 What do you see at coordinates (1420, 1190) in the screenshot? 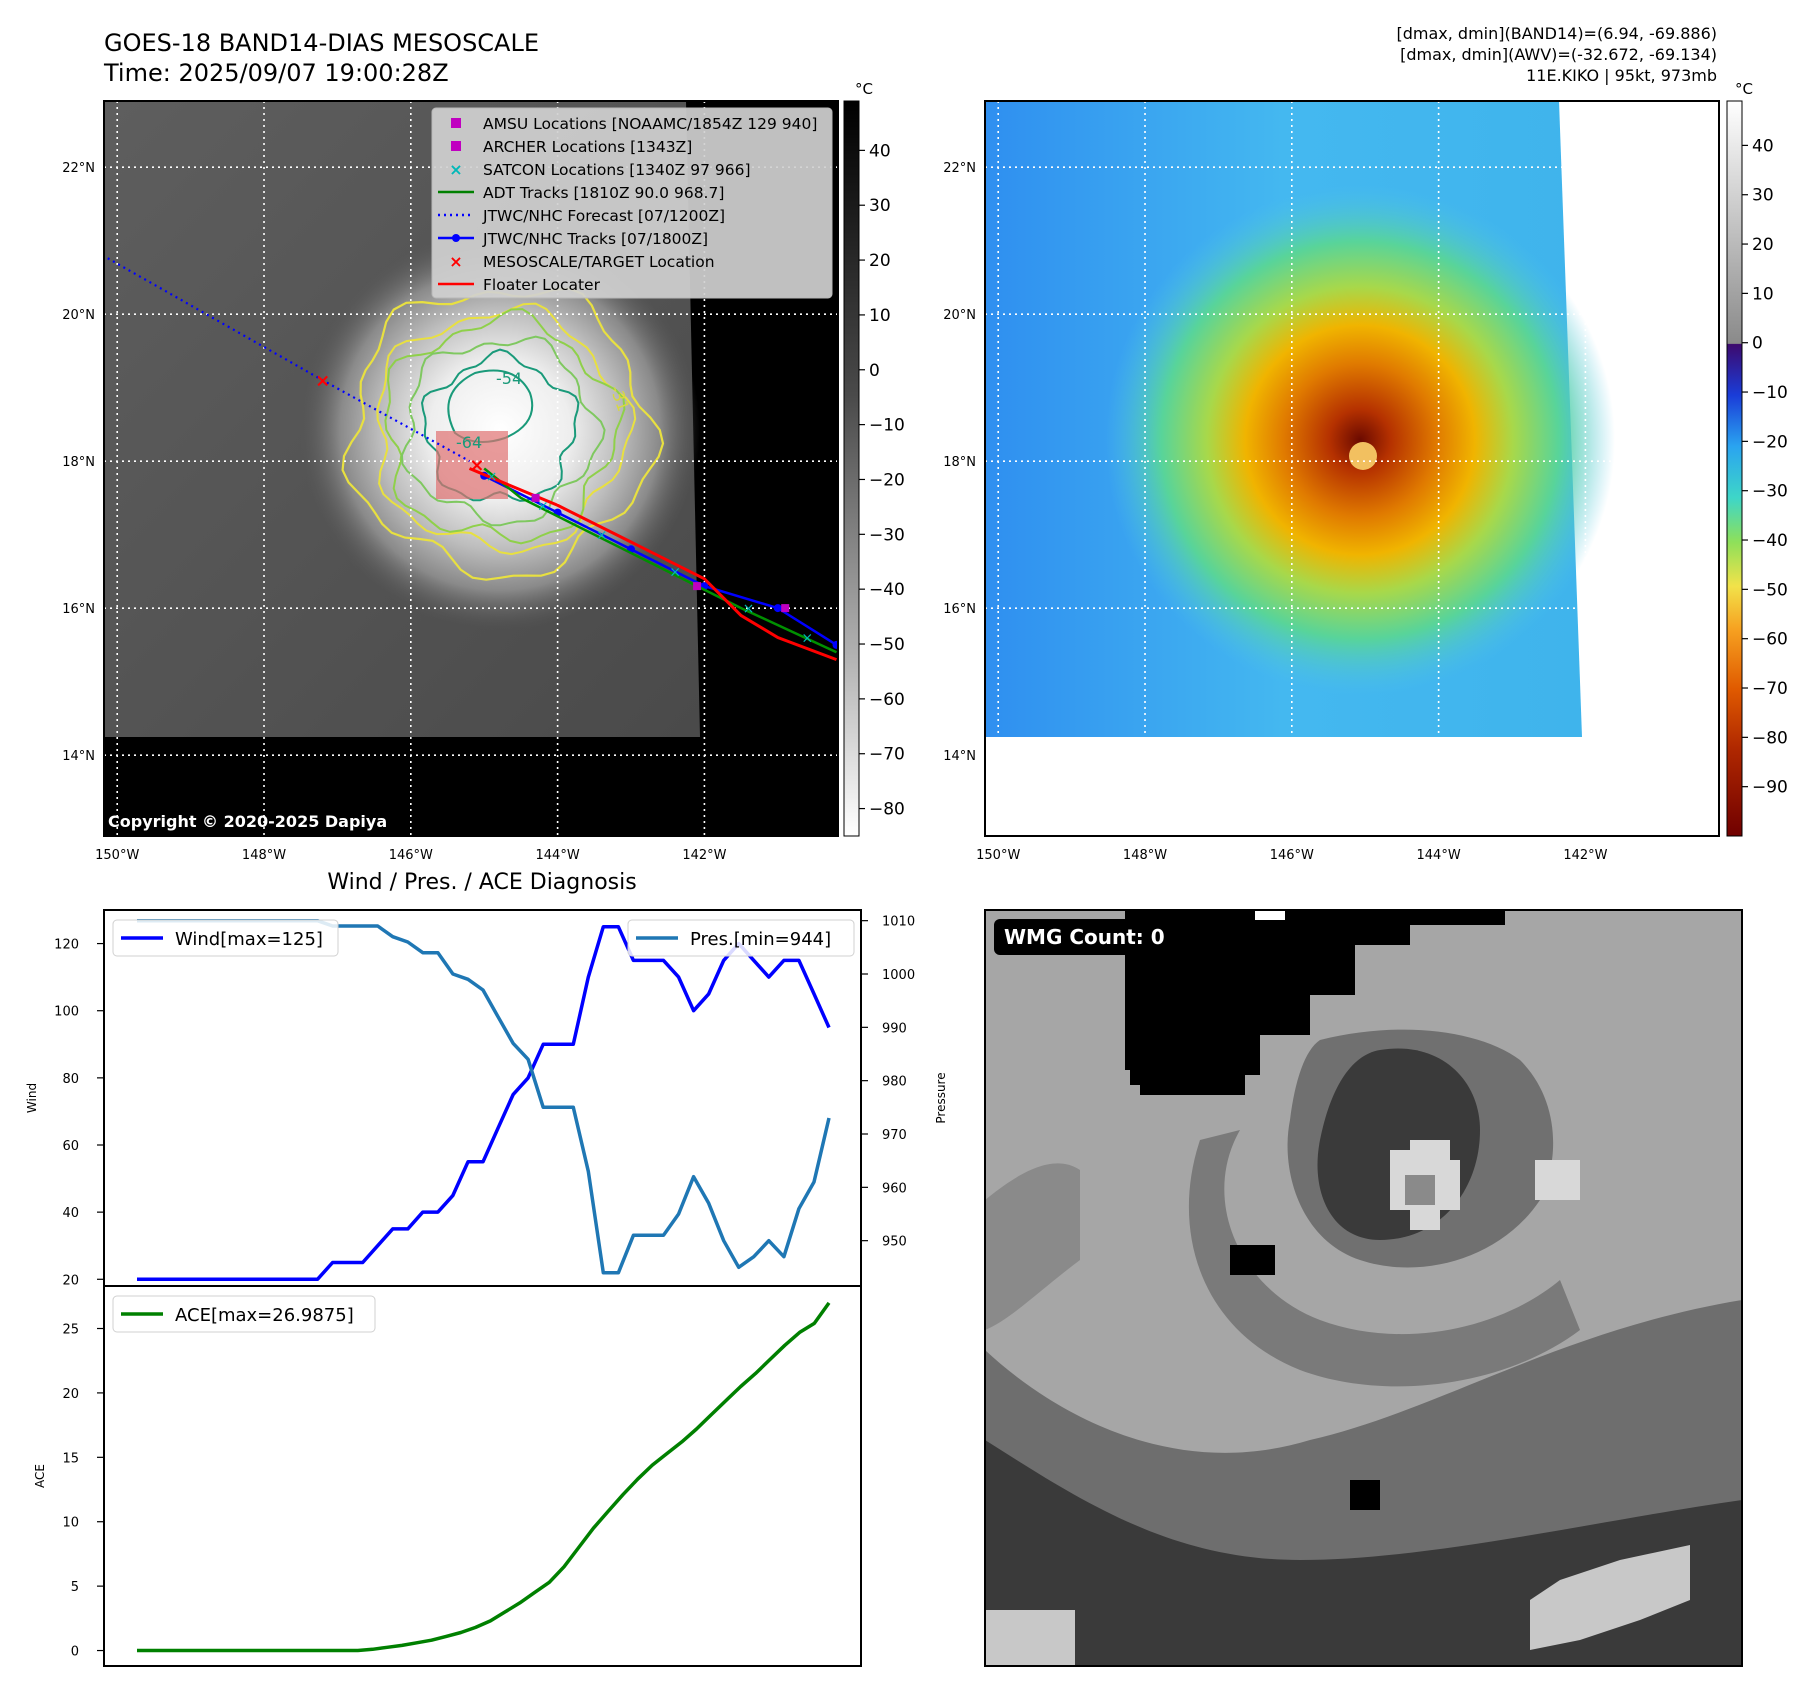
I see `wmg-eye-core` at bounding box center [1420, 1190].